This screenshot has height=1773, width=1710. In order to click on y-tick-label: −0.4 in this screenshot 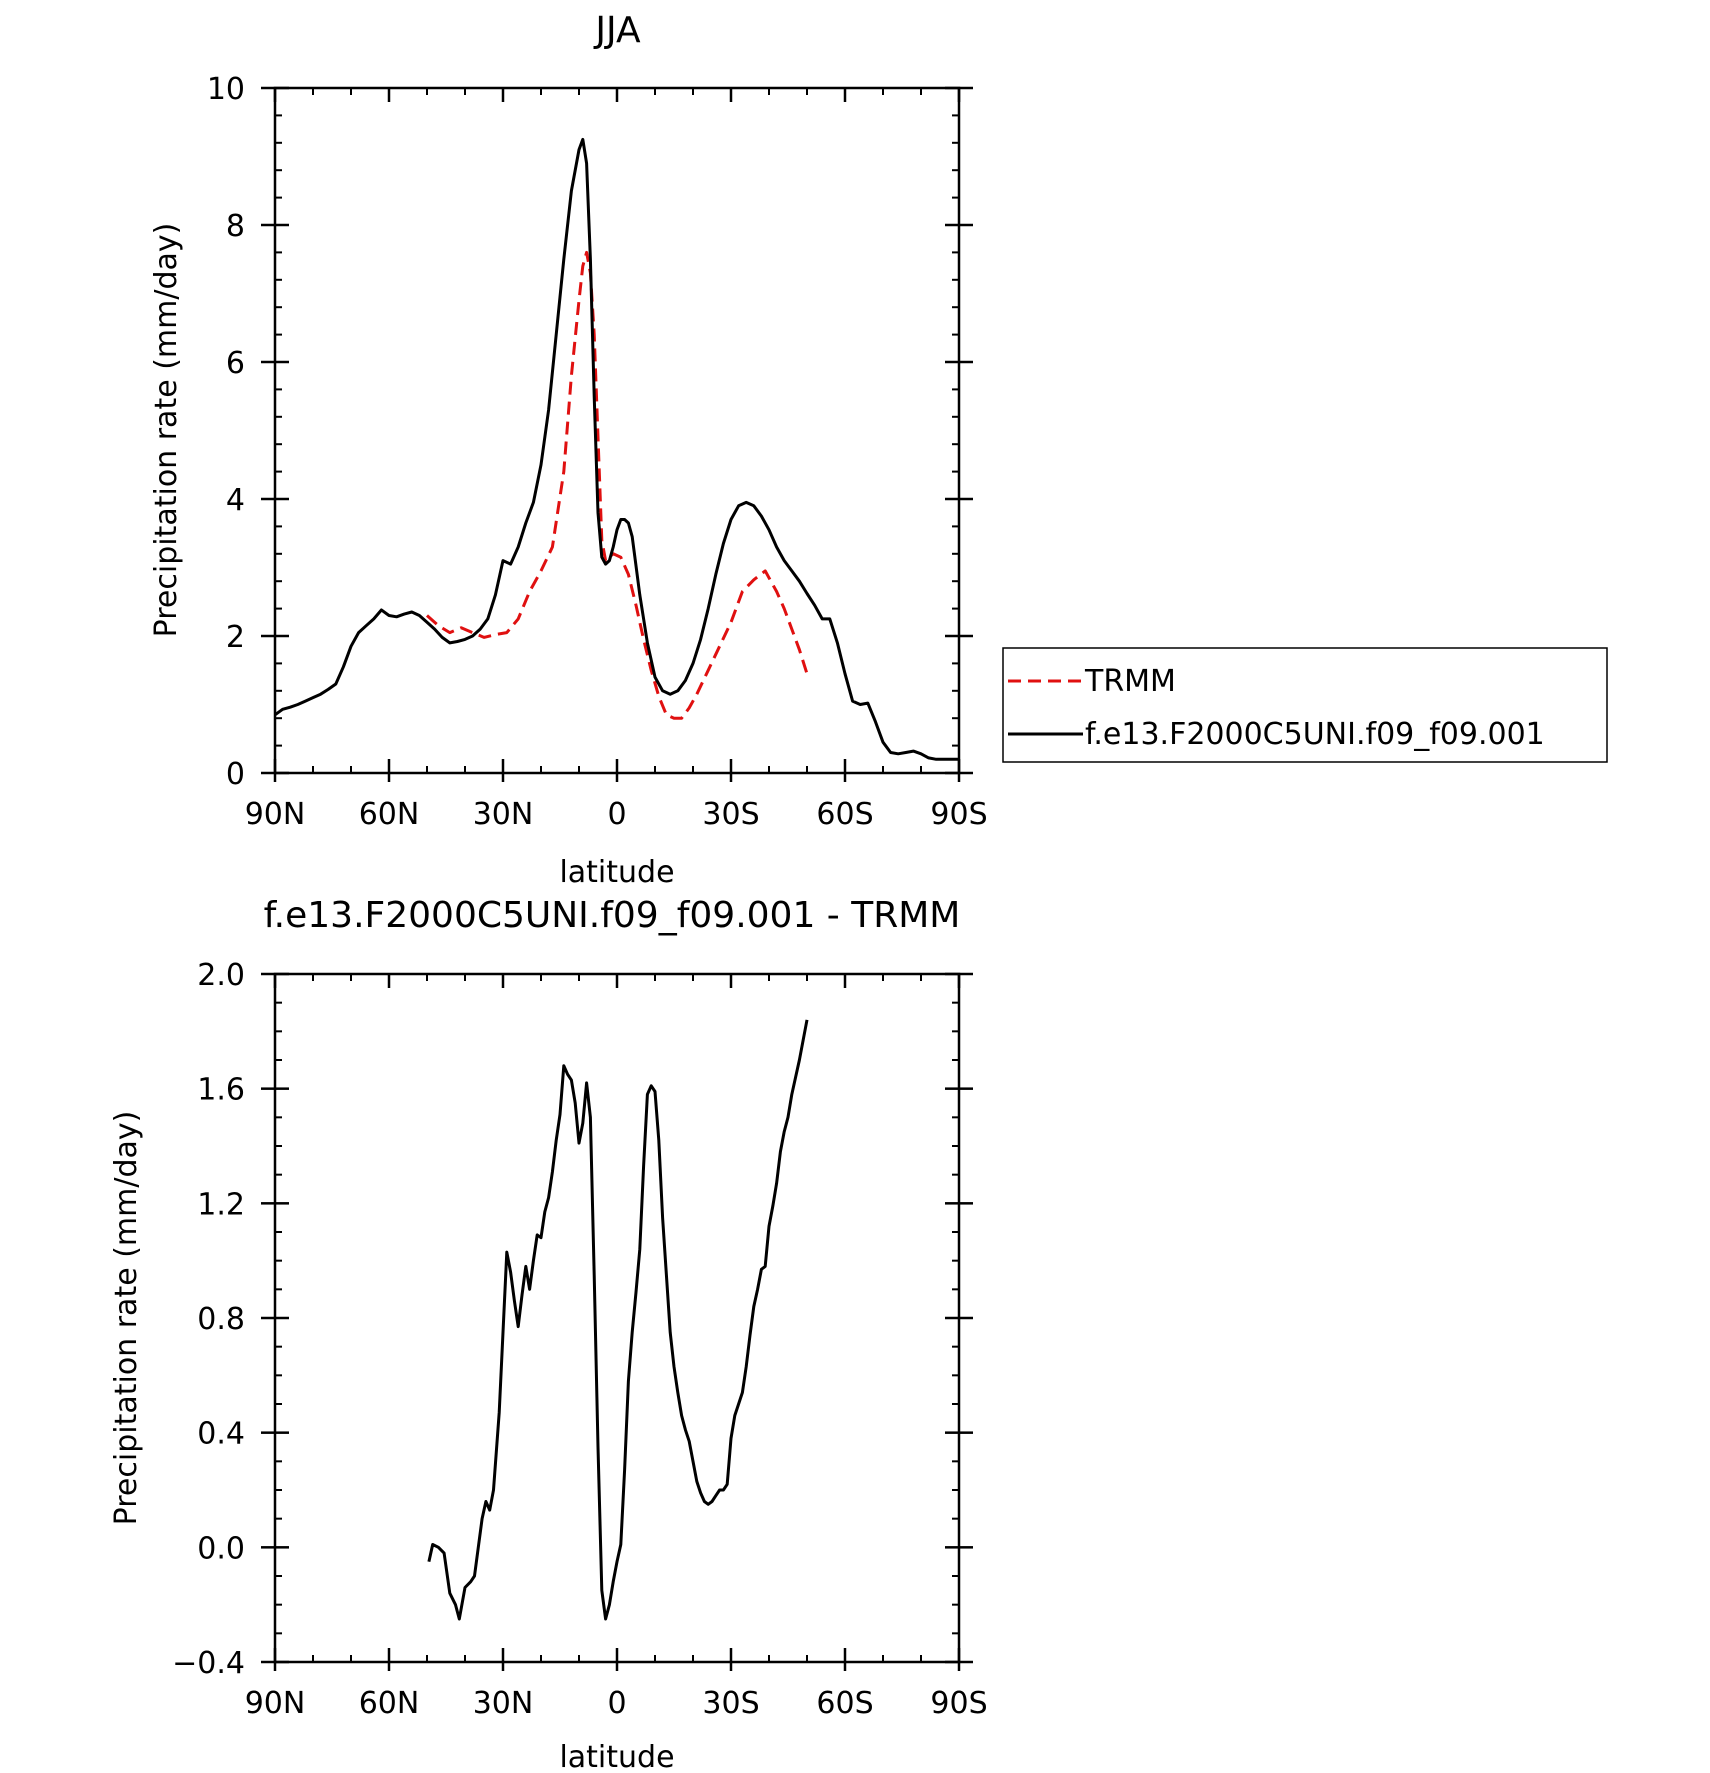, I will do `click(208, 1663)`.